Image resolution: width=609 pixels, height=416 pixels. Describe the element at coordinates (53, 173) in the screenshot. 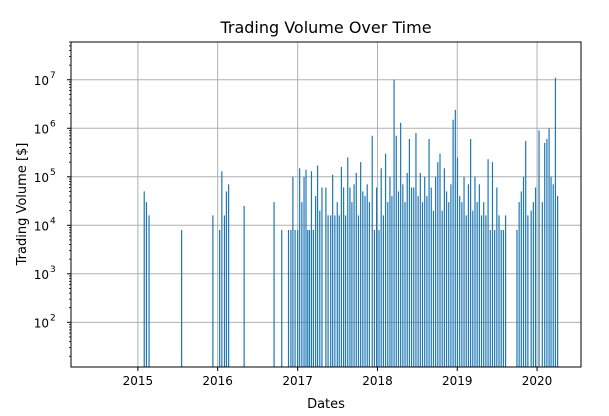

I see `y-tick-exponent: 5` at that location.